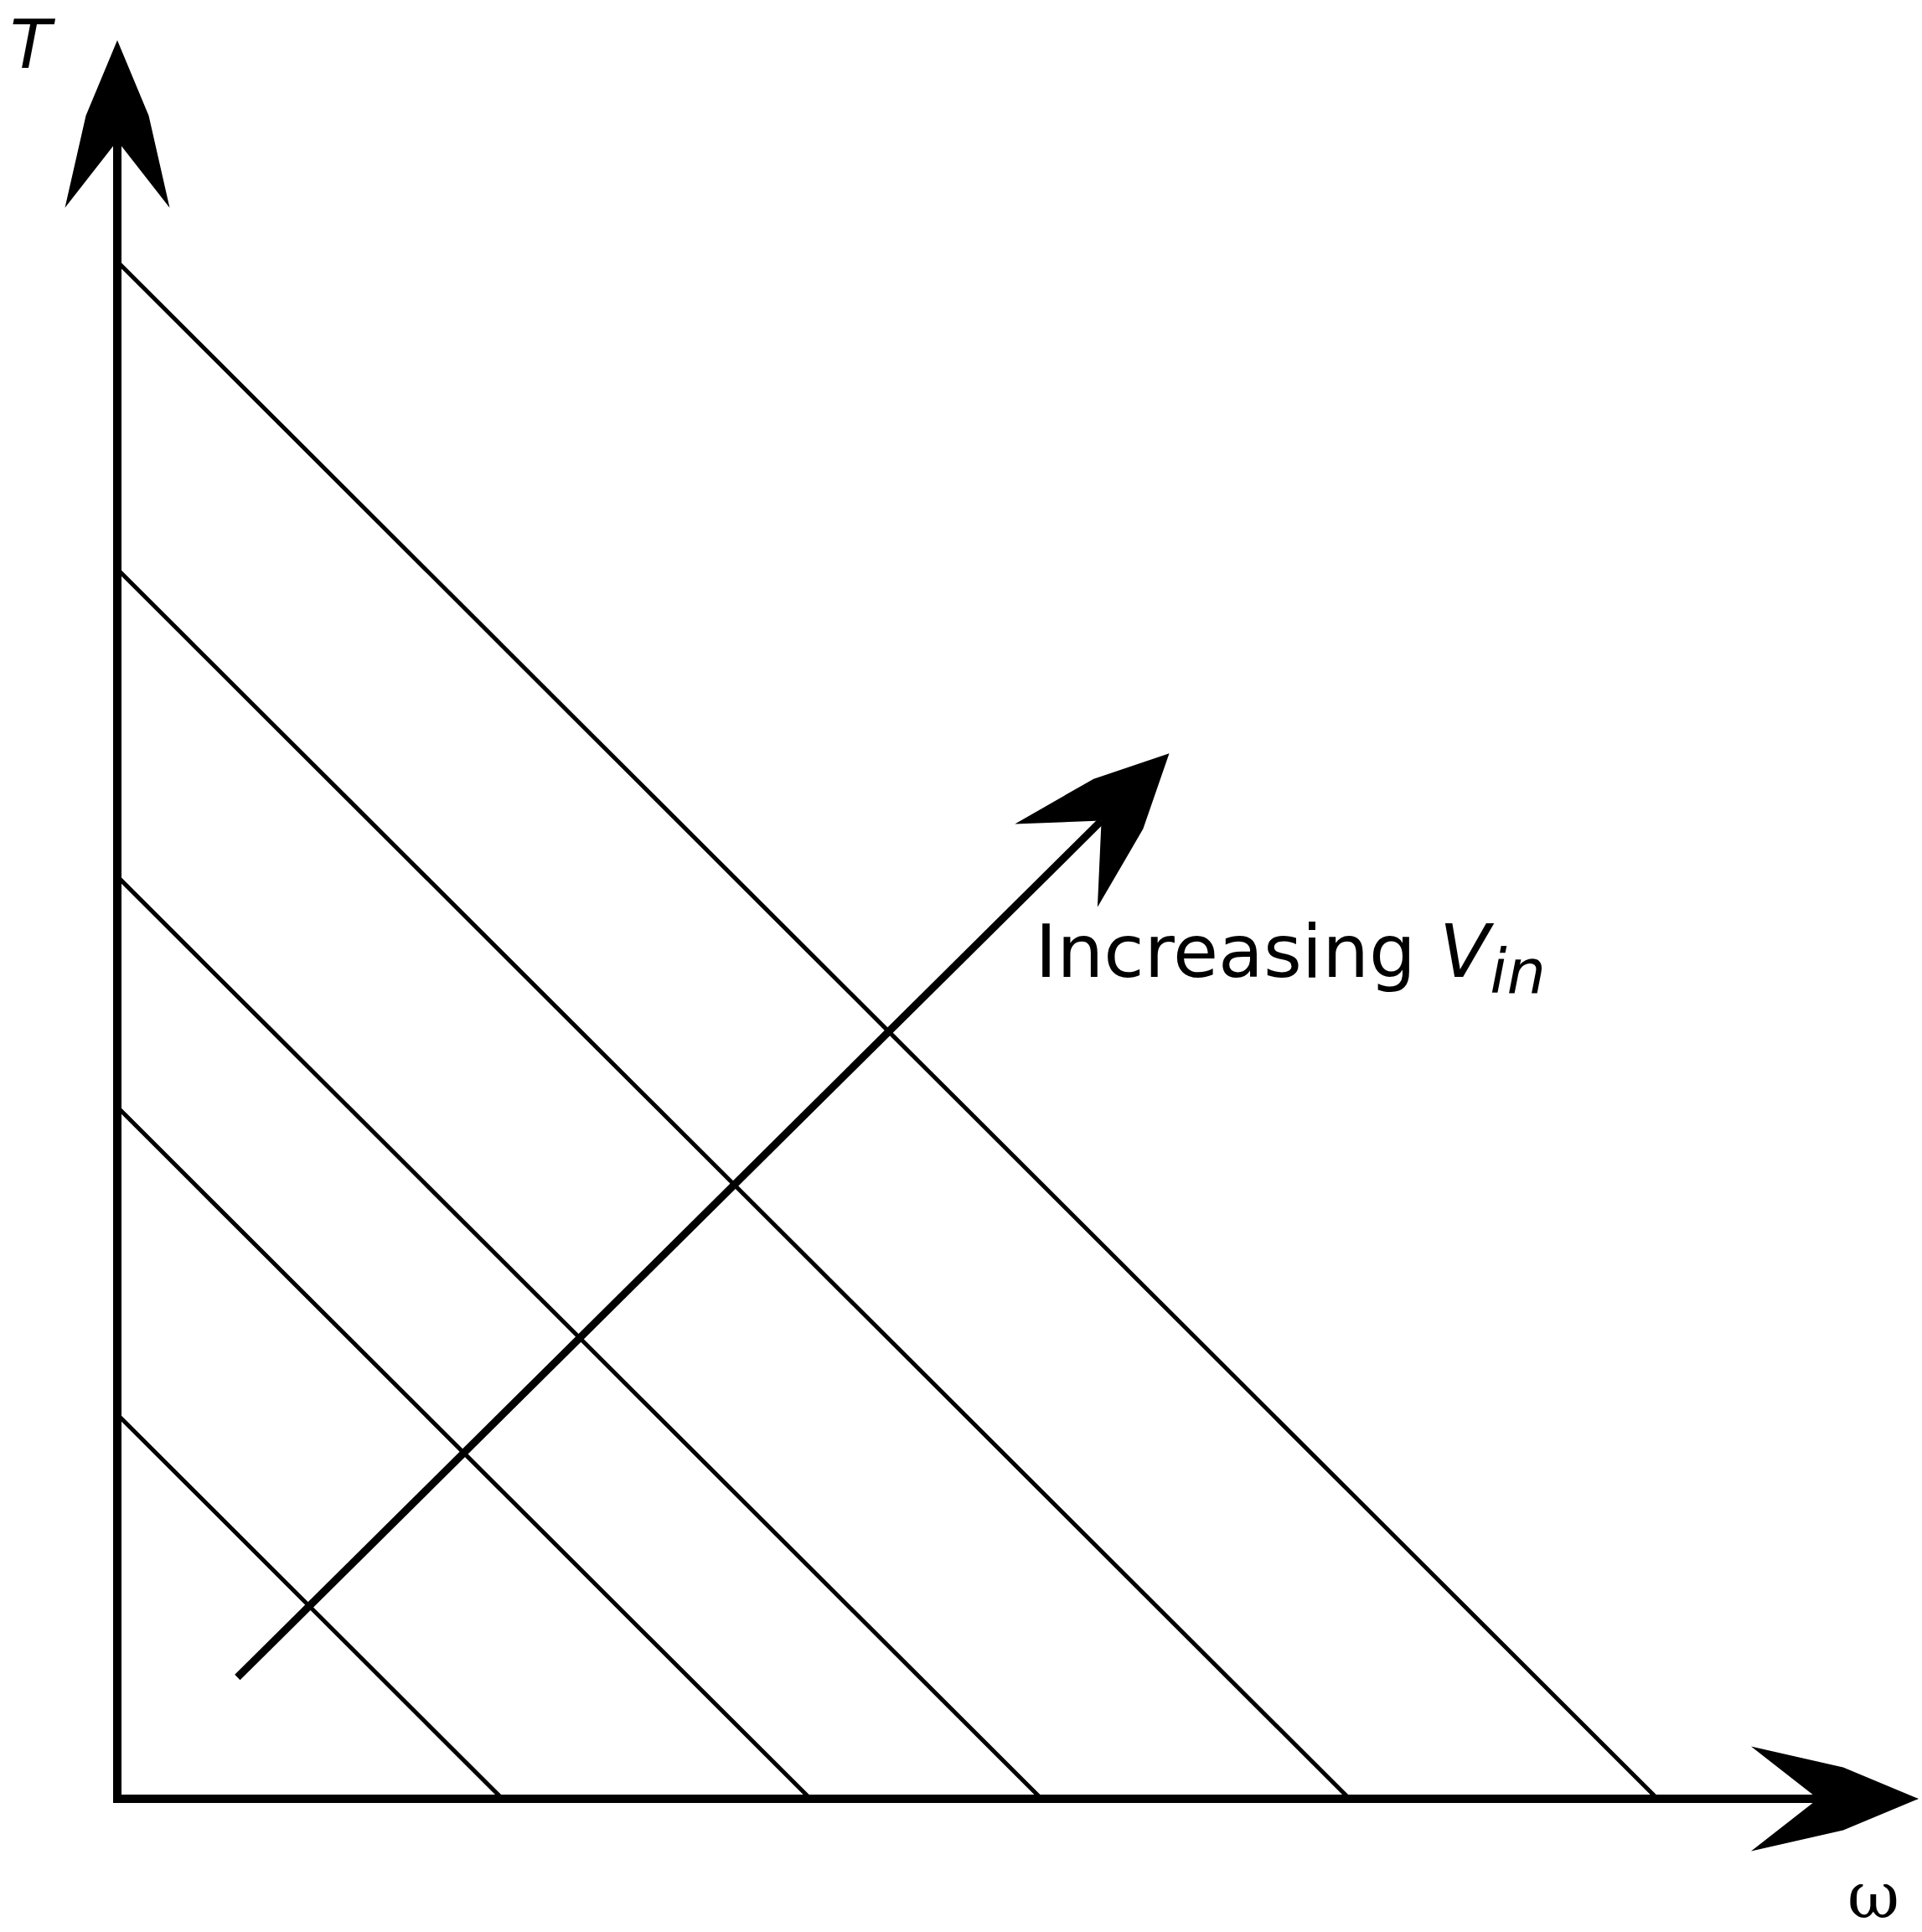 The width and height of the screenshot is (1922, 1932). Describe the element at coordinates (1873, 1895) in the screenshot. I see `x-axis-title: ω` at that location.